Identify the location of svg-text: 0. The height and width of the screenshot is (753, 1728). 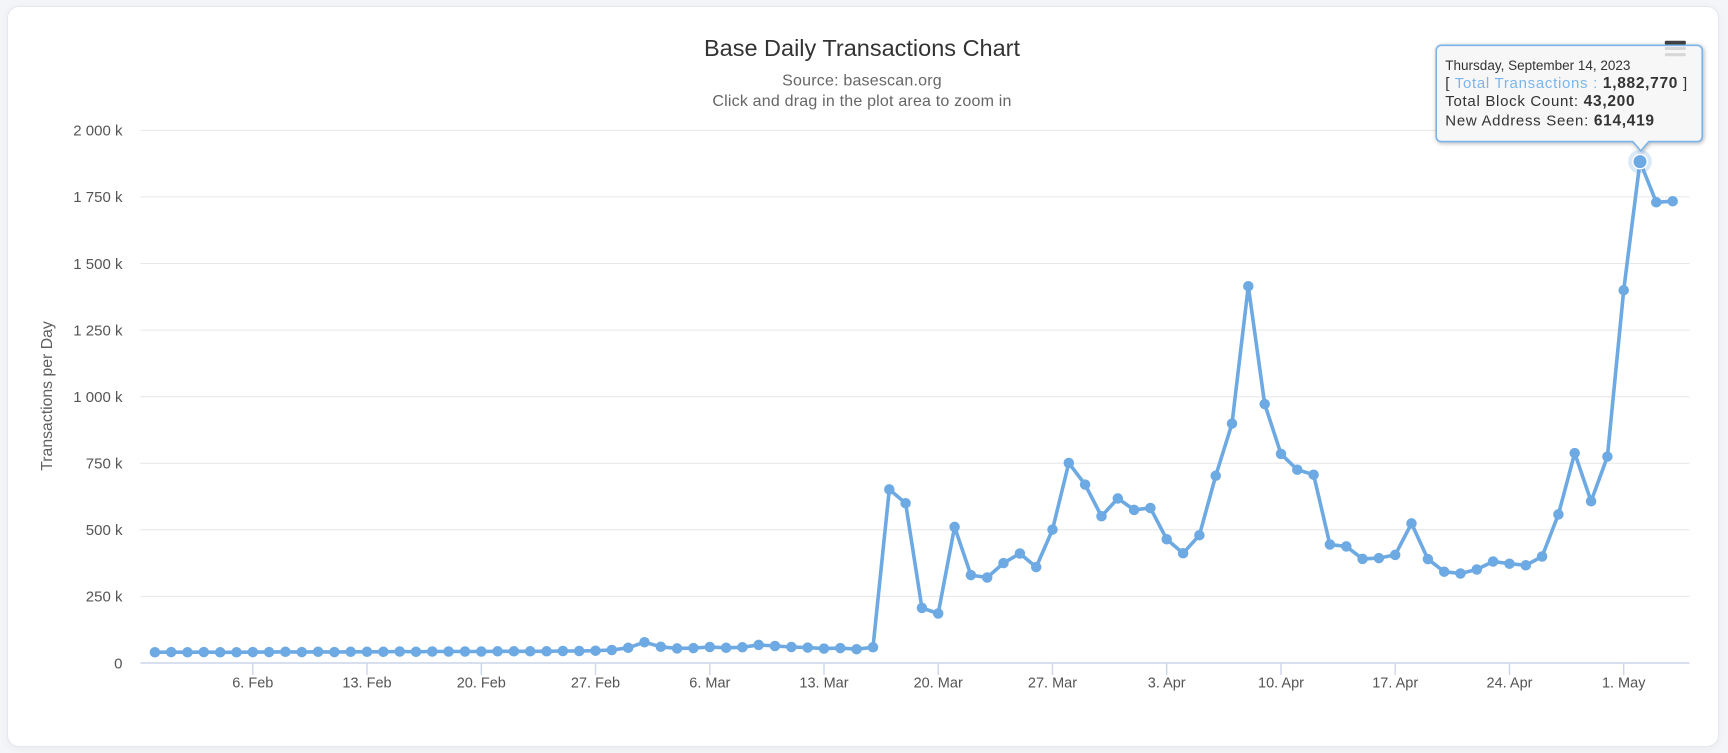
(118, 663).